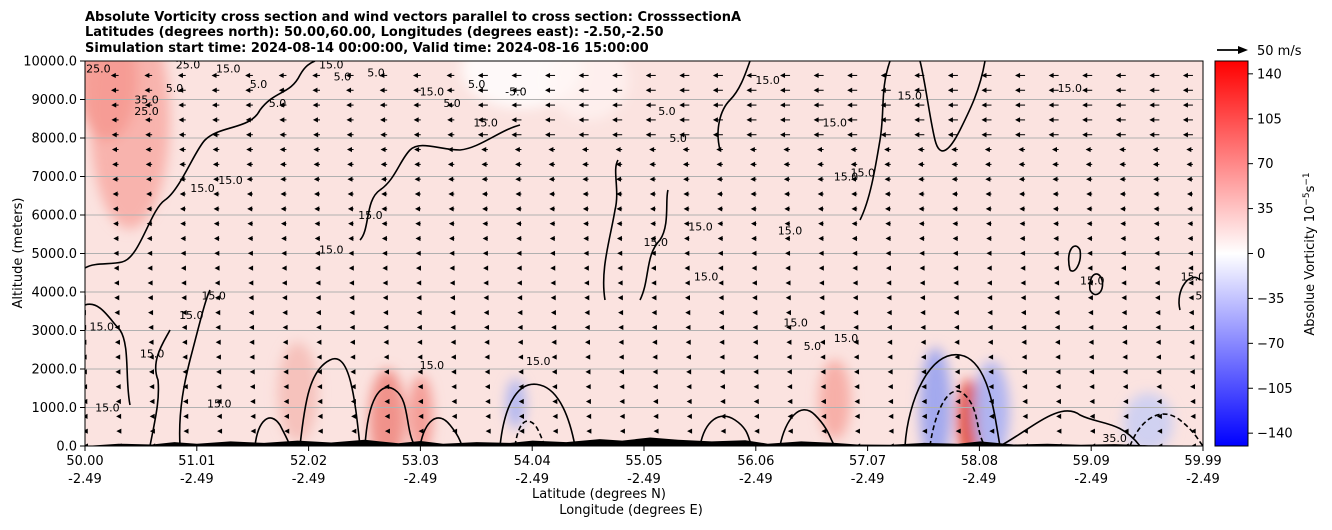 This screenshot has height=530, width=1332. Describe the element at coordinates (644, 441) in the screenshot. I see `terrain` at that location.